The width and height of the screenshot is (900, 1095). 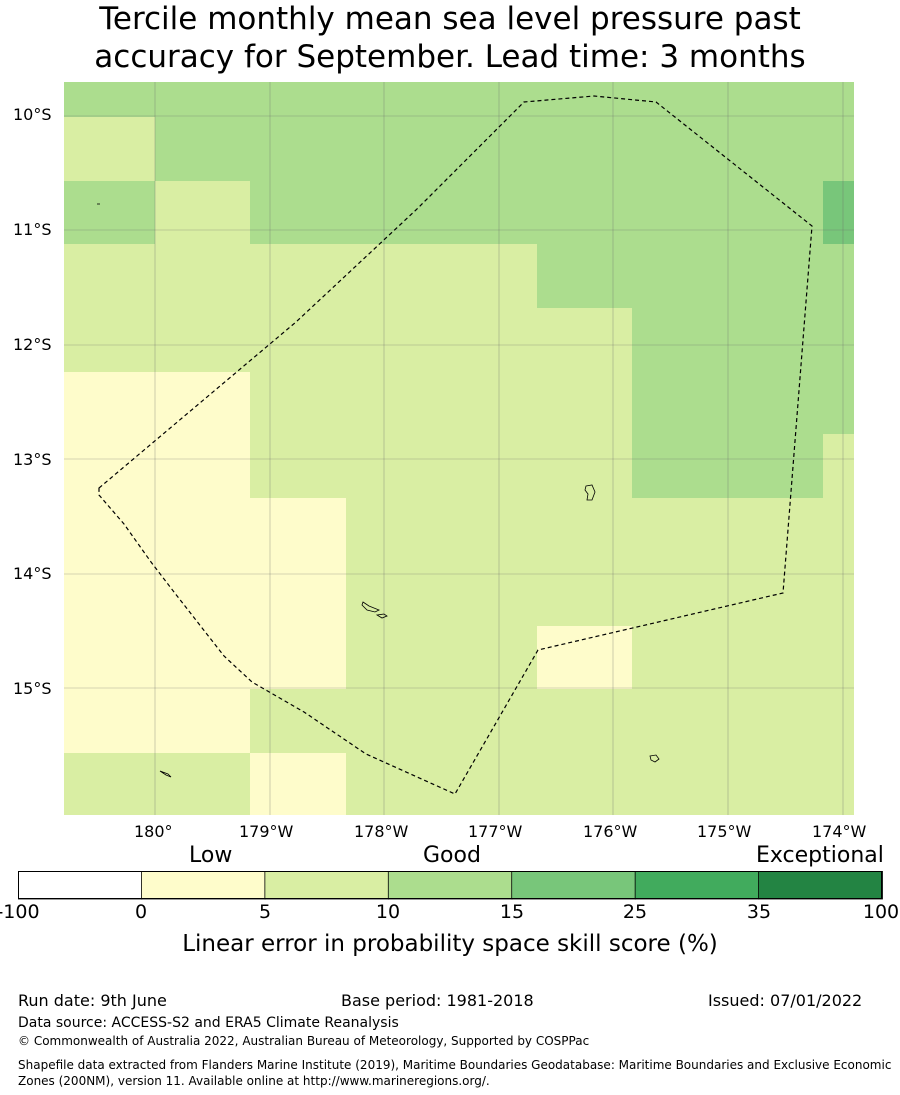 What do you see at coordinates (785, 1000) in the screenshot?
I see `issued-date: Issued: 07/01/2022` at bounding box center [785, 1000].